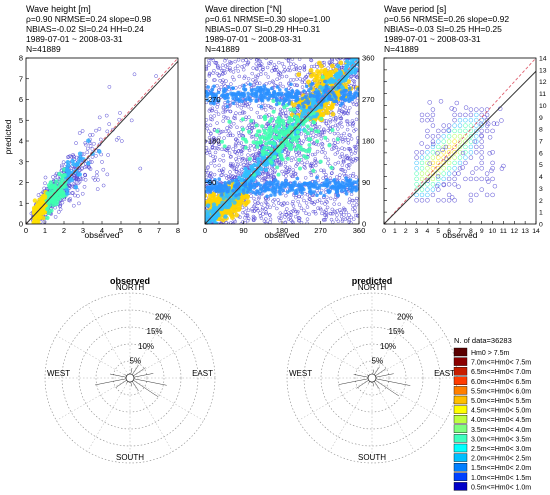 This screenshot has width=550, height=495. Describe the element at coordinates (26, 230) in the screenshot. I see `x-tick-label: 0` at that location.